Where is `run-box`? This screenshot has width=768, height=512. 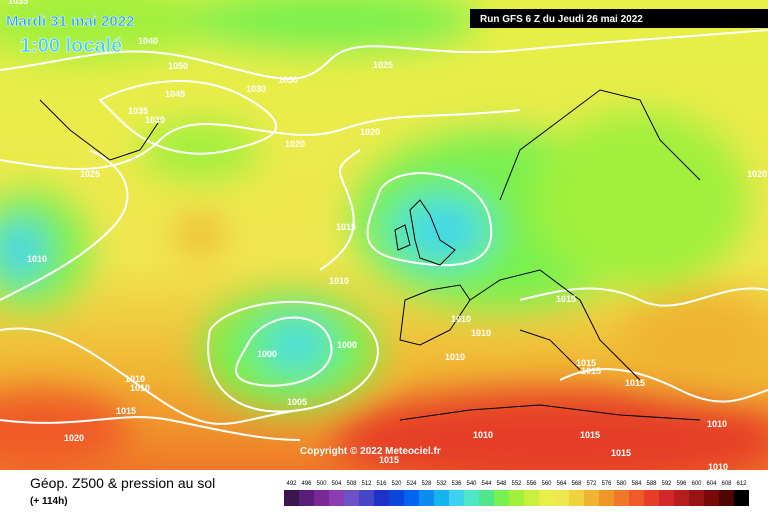
run-box is located at coordinates (619, 18).